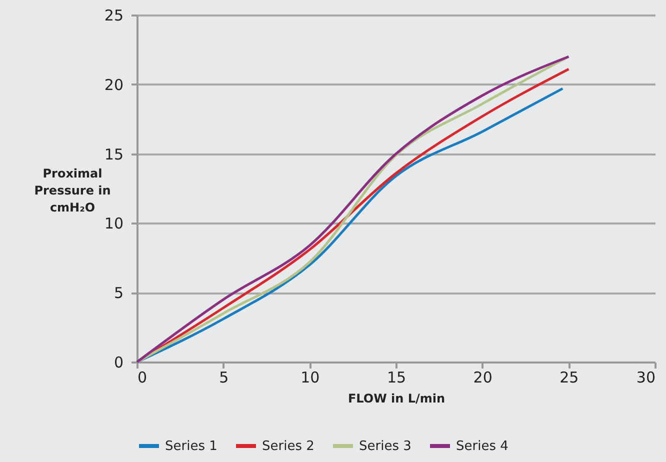  What do you see at coordinates (72, 190) in the screenshot?
I see `y-axis-title: Proximal Pressure in cmH₂O` at bounding box center [72, 190].